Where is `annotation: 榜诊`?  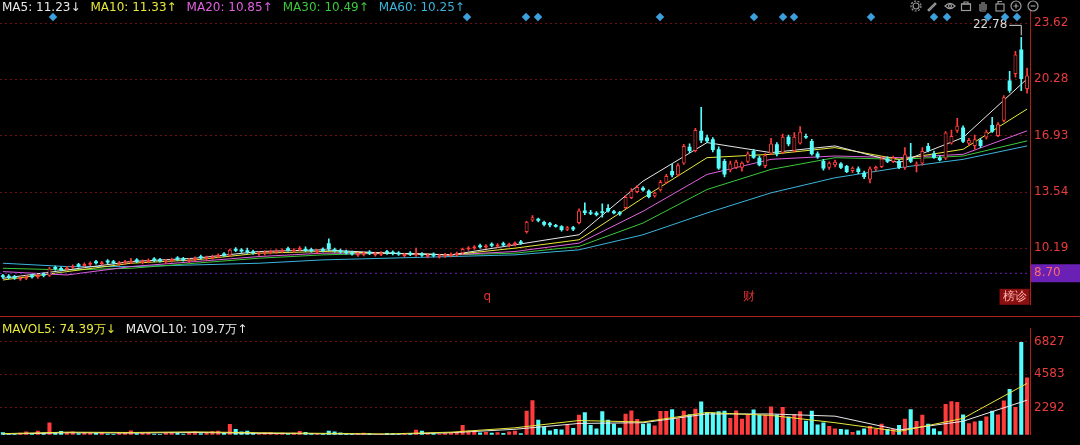 annotation: 榜诊 is located at coordinates (1014, 295).